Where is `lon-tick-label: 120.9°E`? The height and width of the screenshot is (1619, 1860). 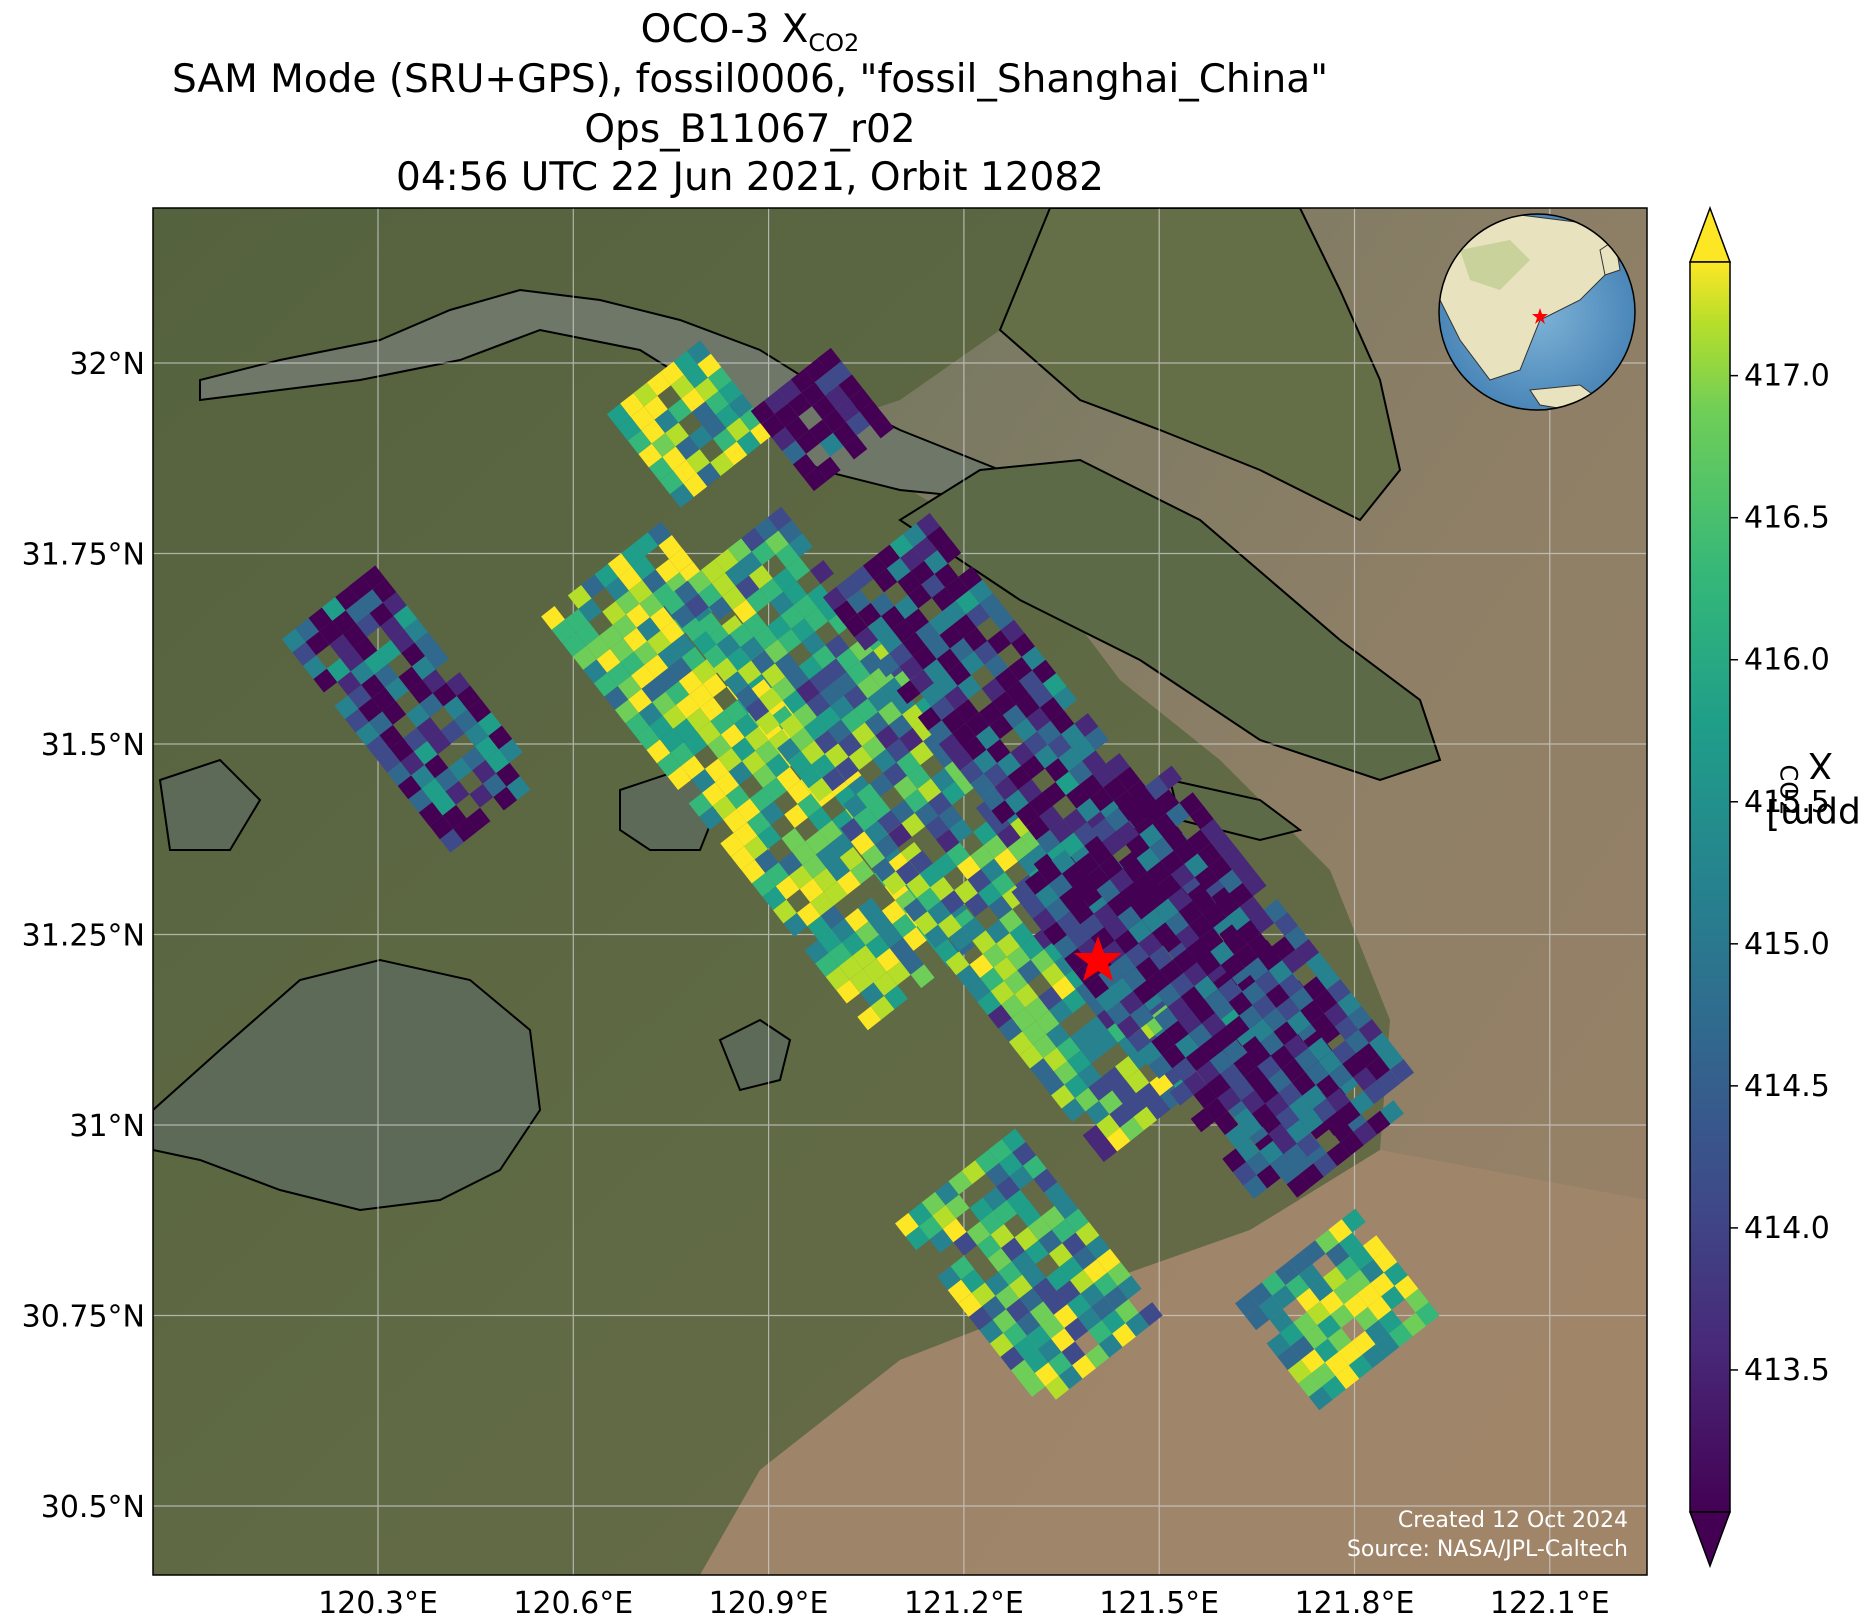 lon-tick-label: 120.9°E is located at coordinates (769, 1602).